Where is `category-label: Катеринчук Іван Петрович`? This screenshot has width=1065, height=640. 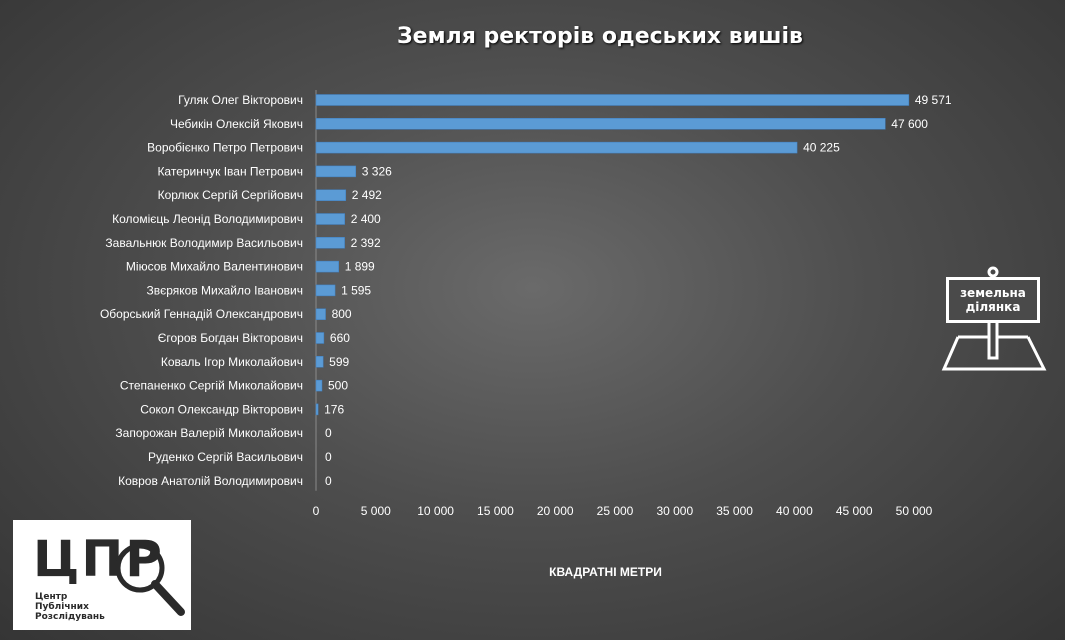
category-label: Катеринчук Іван Петрович is located at coordinates (230, 171).